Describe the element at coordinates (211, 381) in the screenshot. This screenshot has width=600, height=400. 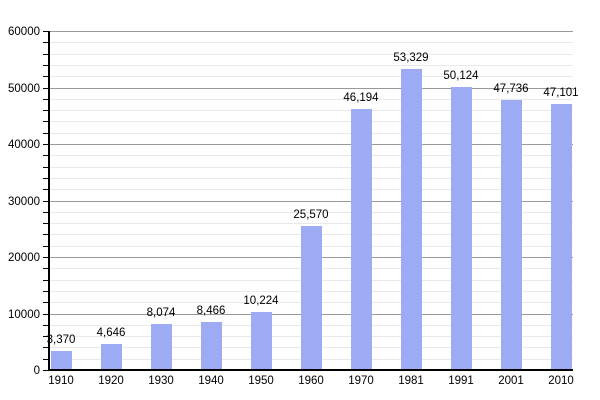
I see `x-axis-tick-label: 1940` at that location.